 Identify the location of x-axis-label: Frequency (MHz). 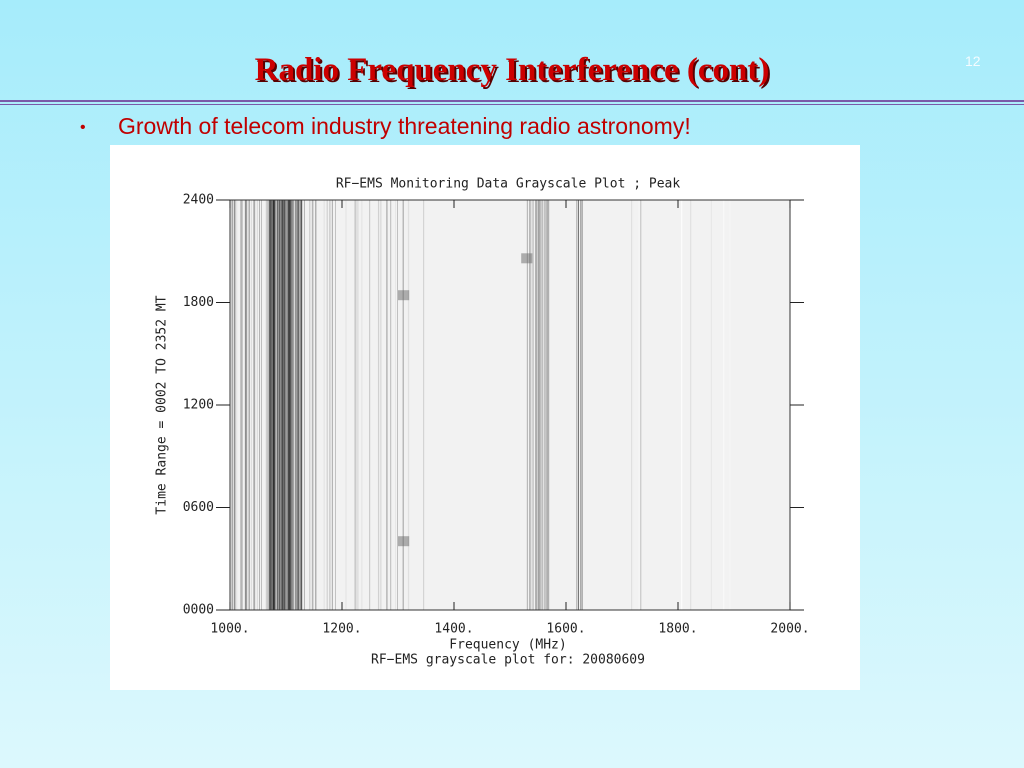
(507, 645).